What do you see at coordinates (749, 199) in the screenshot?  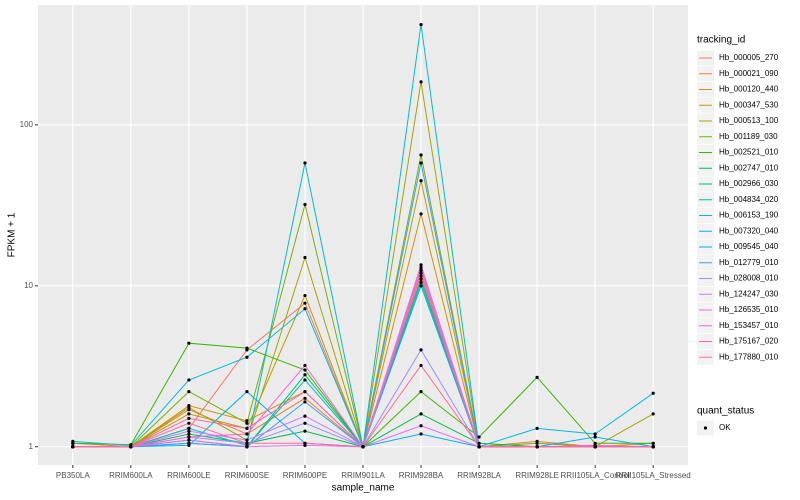 I see `legend-label: Hb_004834_020` at bounding box center [749, 199].